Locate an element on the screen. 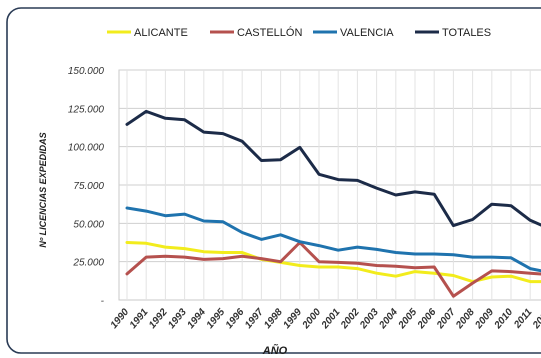 The image size is (541, 358). y-tick-label: 75.000 is located at coordinates (88, 186).